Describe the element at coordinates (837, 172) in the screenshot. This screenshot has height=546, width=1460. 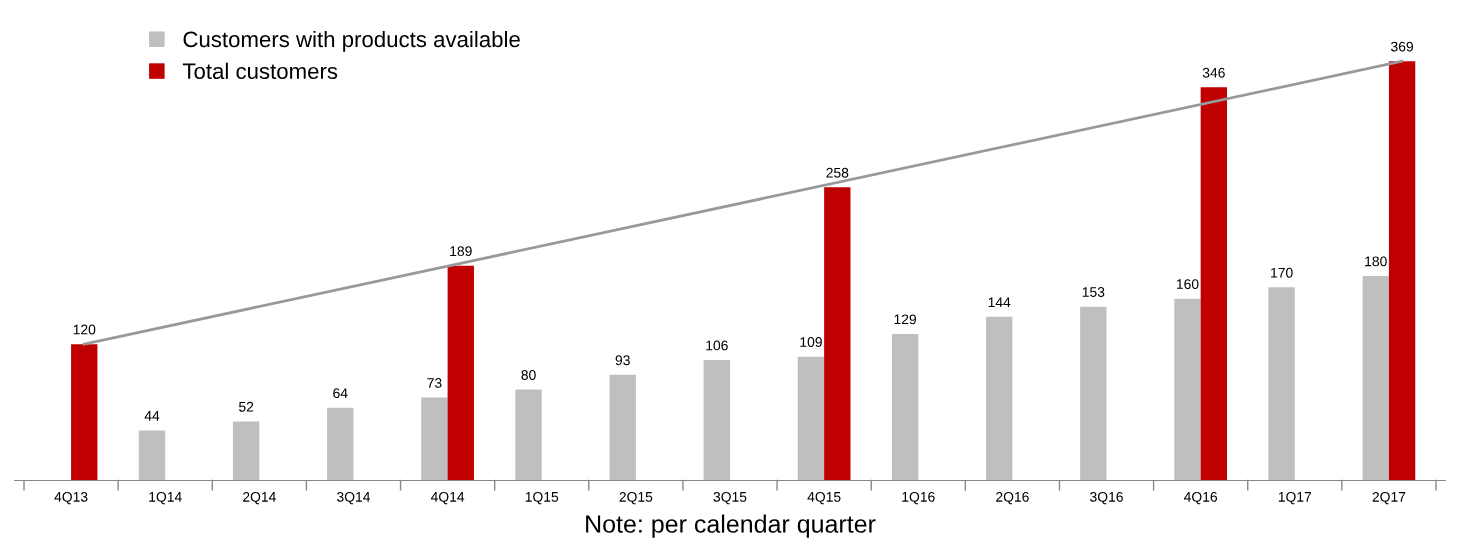
I see `data-label: 258` at that location.